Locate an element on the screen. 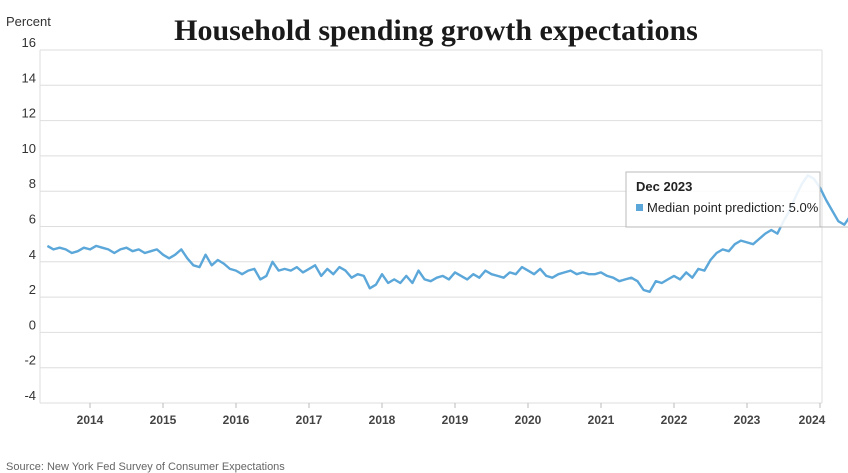  tooltip-box is located at coordinates (736, 199).